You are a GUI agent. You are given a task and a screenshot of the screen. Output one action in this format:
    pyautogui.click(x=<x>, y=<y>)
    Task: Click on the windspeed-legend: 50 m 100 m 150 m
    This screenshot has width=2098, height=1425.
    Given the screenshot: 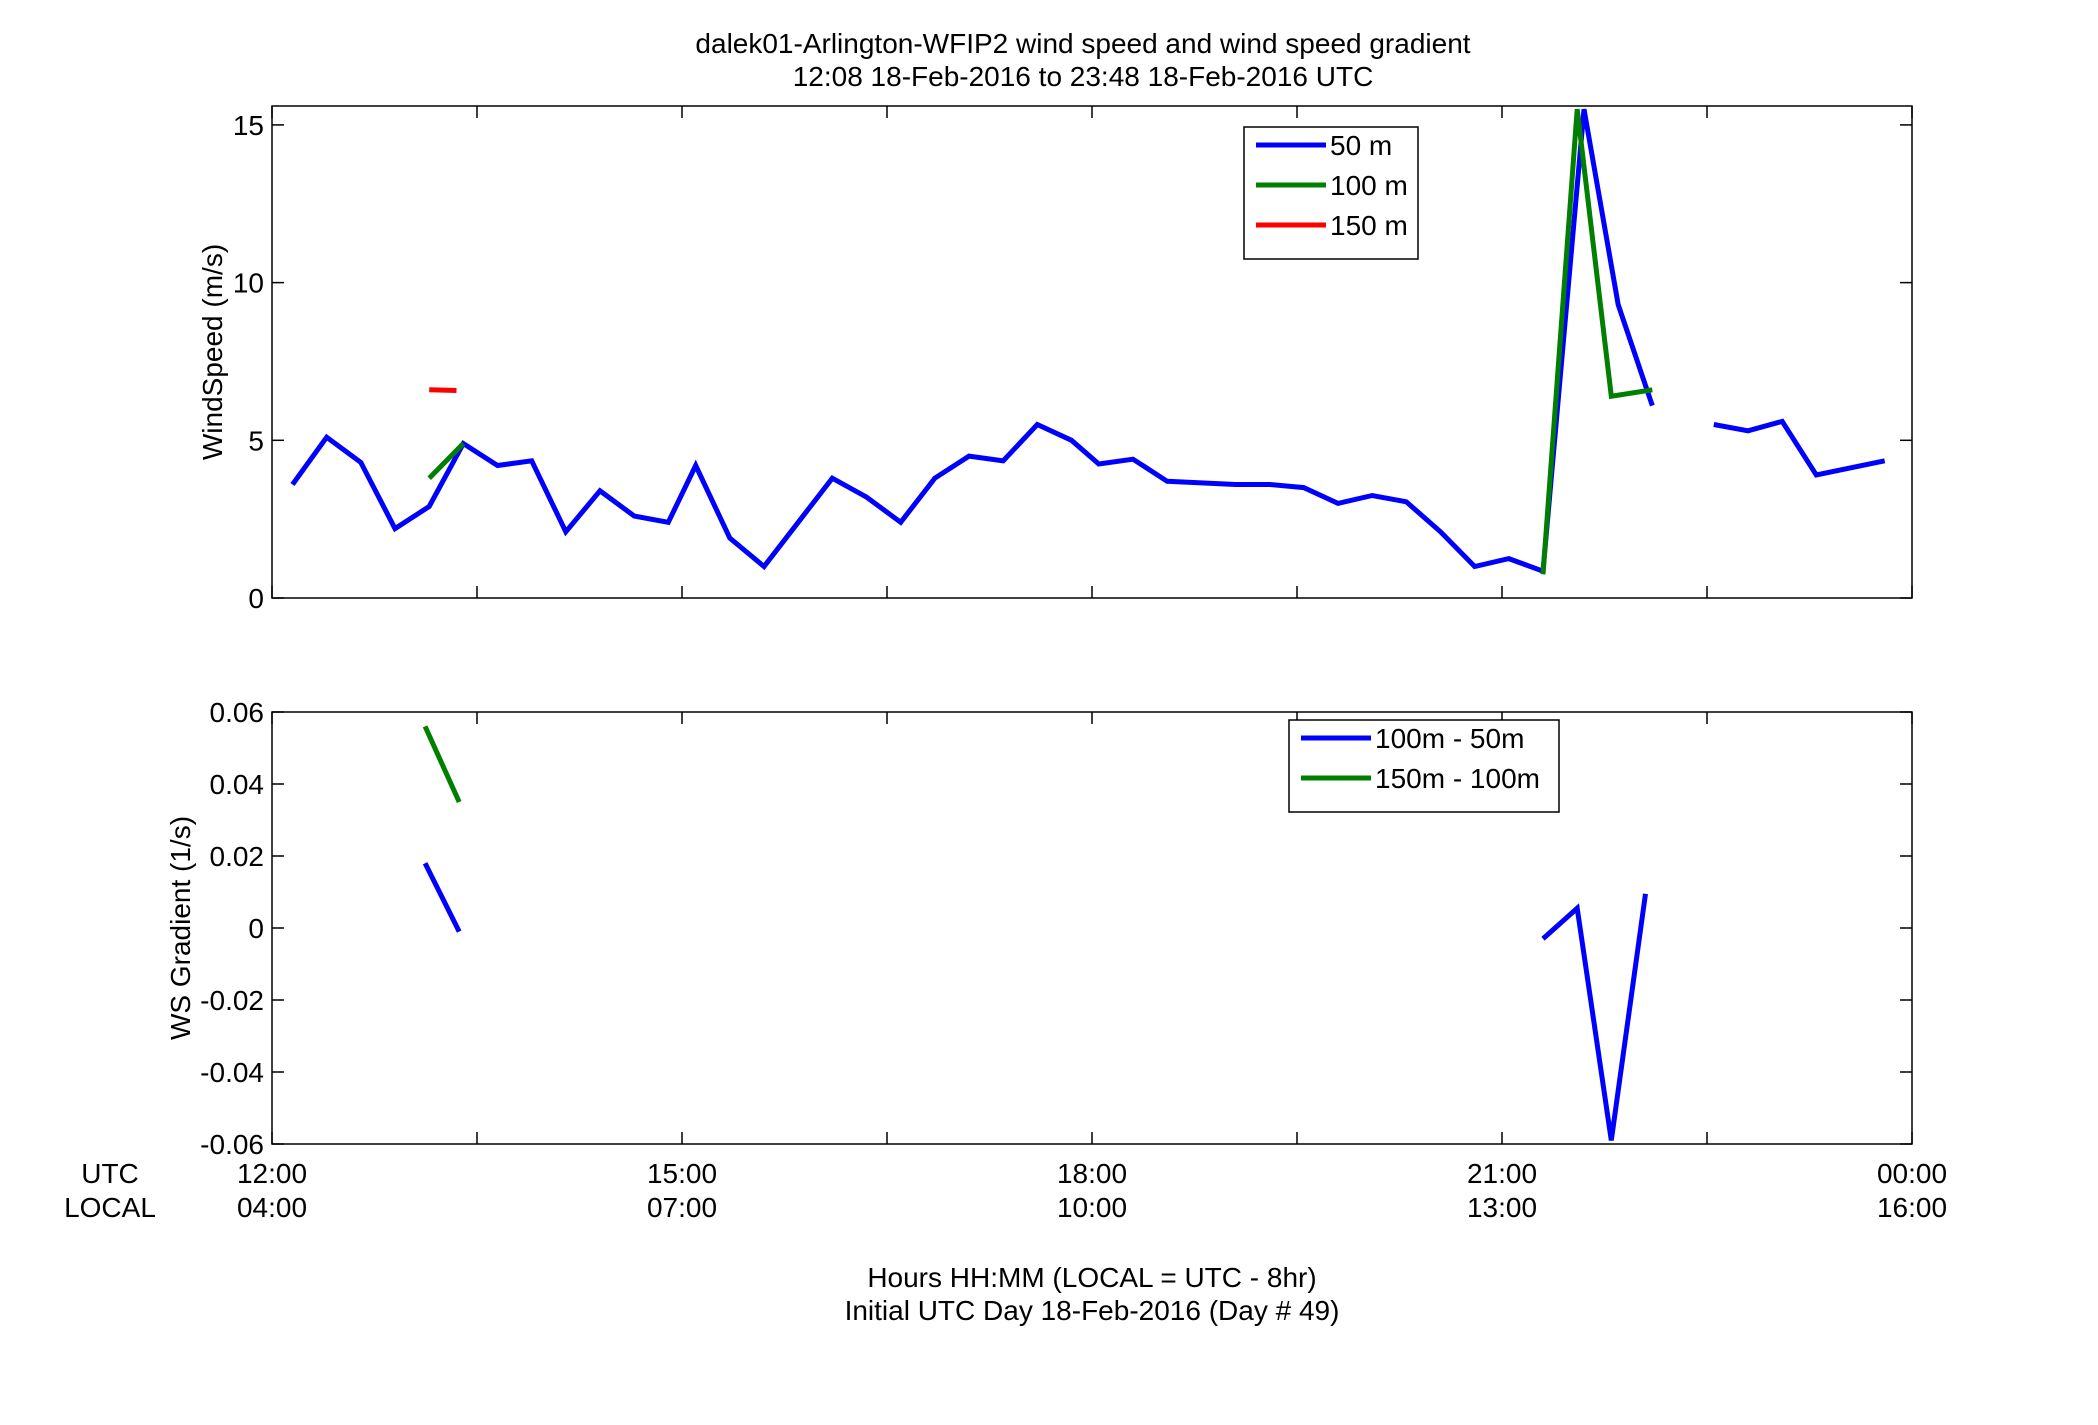 What is the action you would take?
    pyautogui.click(x=1331, y=193)
    